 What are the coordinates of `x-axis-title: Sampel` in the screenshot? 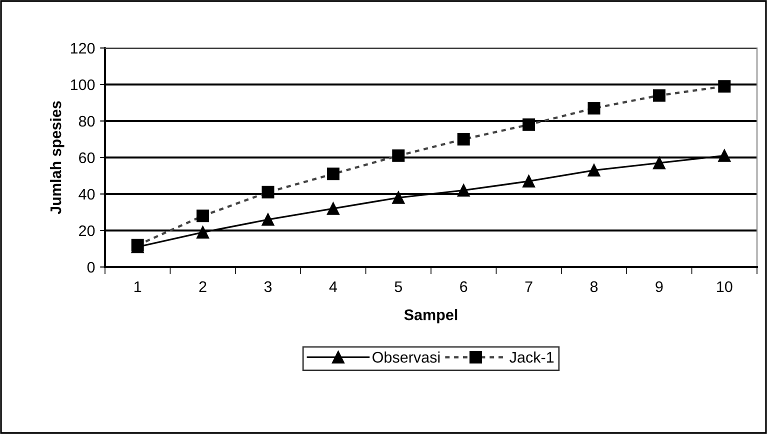 It's located at (431, 316).